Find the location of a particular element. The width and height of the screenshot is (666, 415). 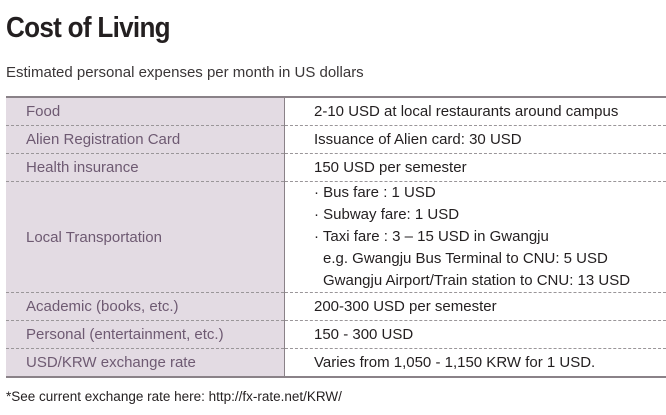

row-value: 150 - 300 USD is located at coordinates (364, 334).